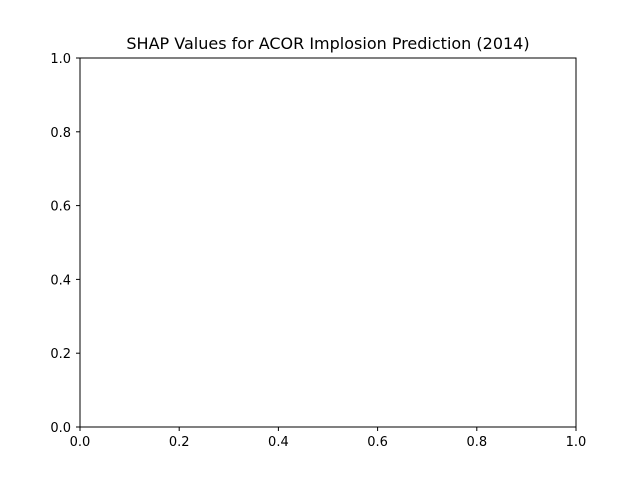 This screenshot has width=640, height=480. I want to click on x-tick-label: 0.6, so click(377, 442).